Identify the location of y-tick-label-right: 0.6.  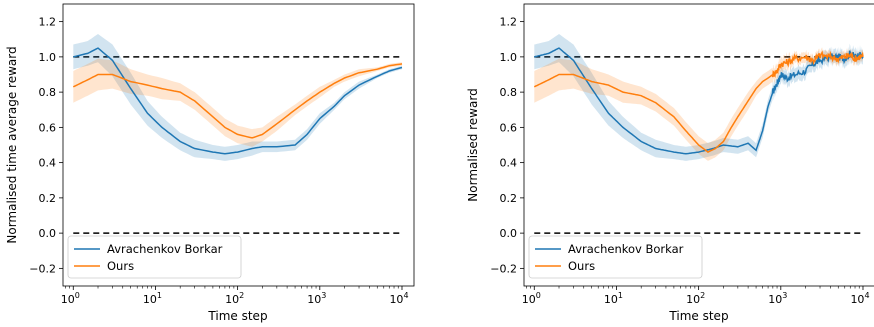
(509, 127).